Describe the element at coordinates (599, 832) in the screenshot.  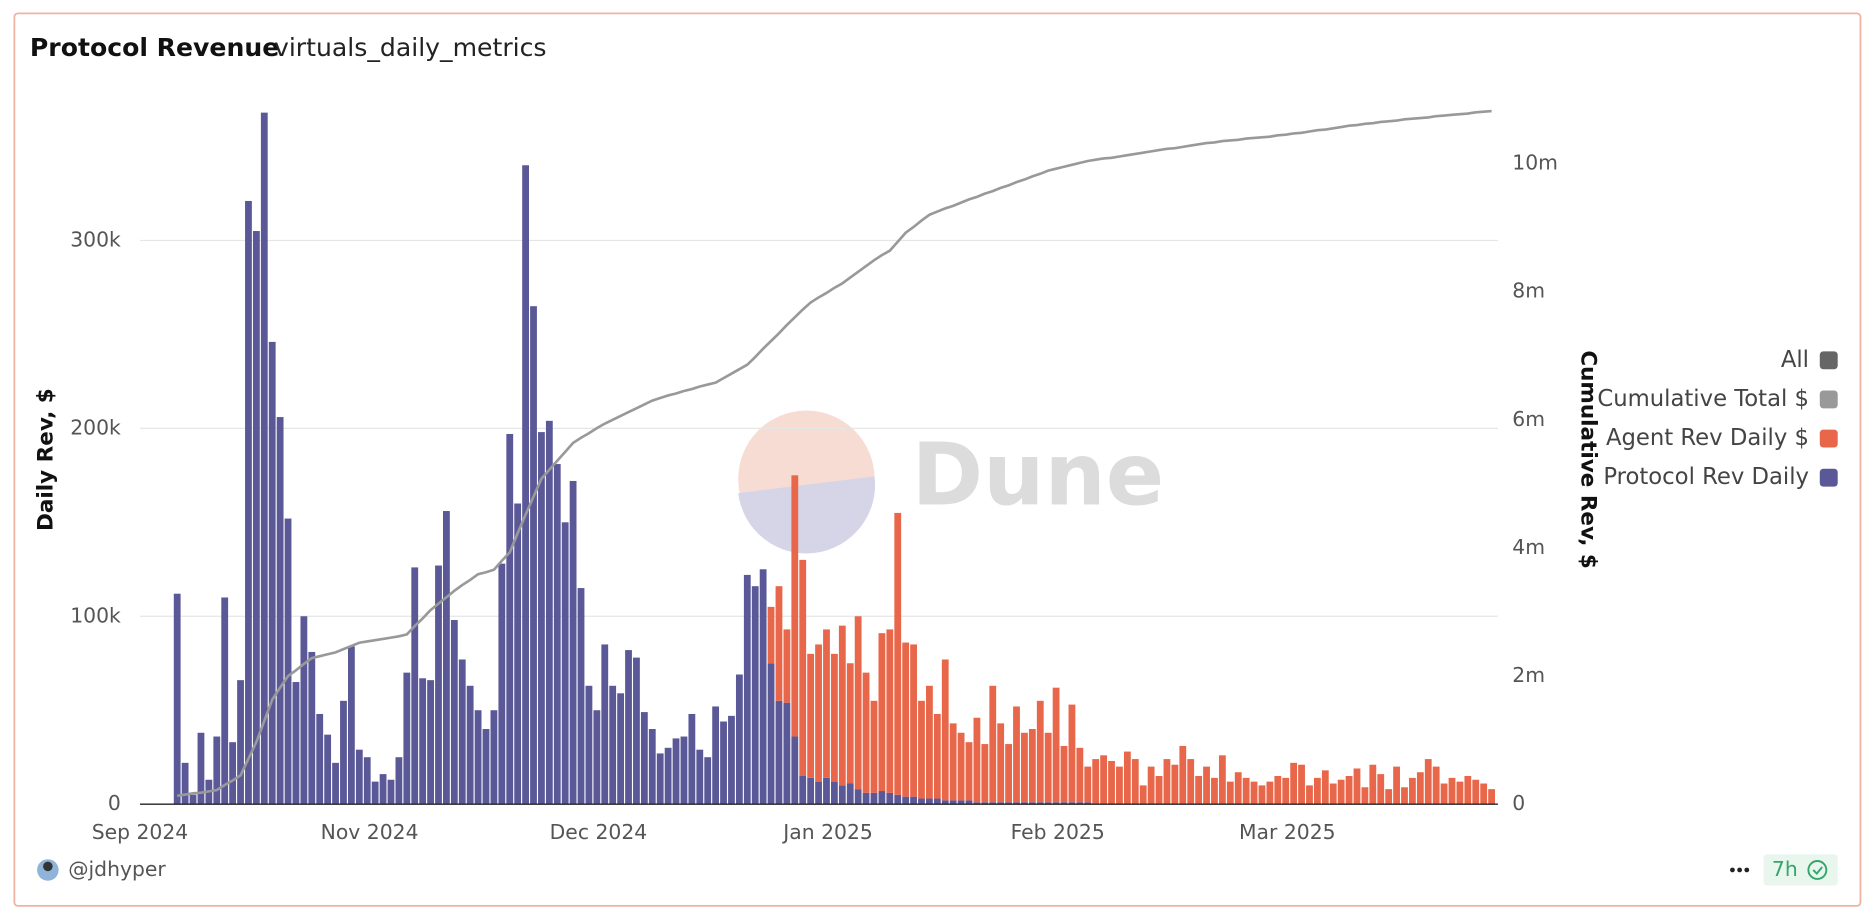
I see `x-tick-label: Dec 2024` at that location.